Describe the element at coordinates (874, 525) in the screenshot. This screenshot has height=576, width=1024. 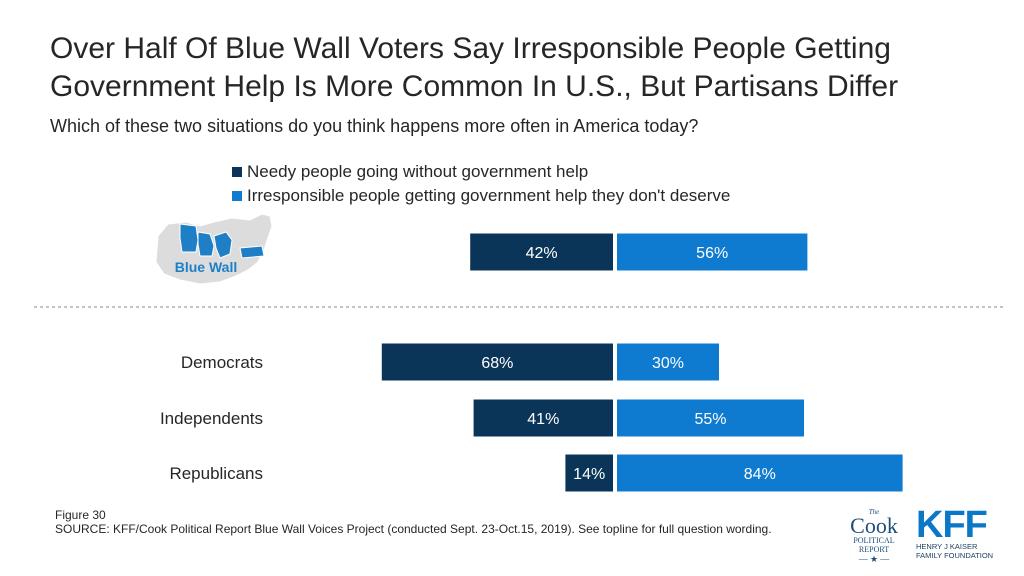
I see `cook-logo-name: Cook` at that location.